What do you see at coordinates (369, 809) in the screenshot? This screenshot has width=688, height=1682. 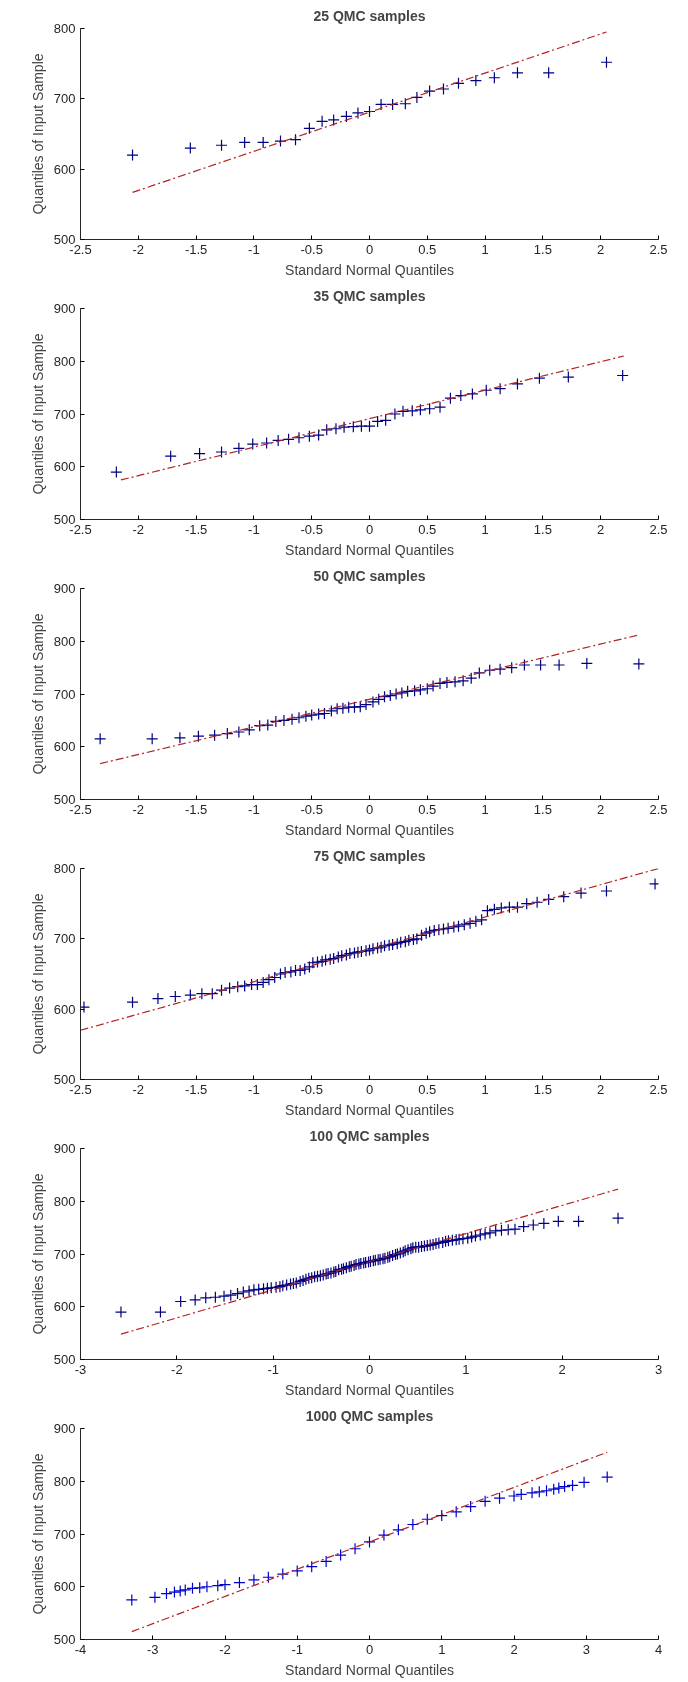 I see `x-tick-label: 0` at bounding box center [369, 809].